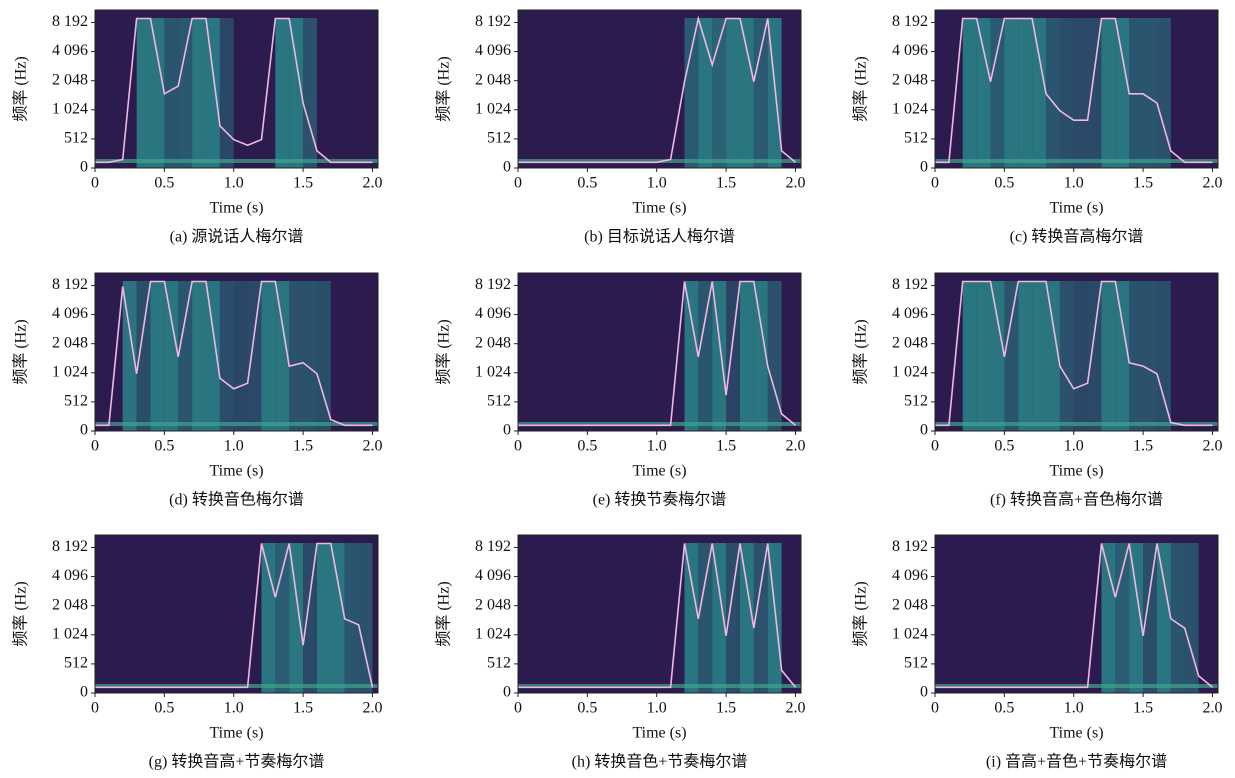 This screenshot has width=1235, height=778. Describe the element at coordinates (1076, 762) in the screenshot. I see `caption: (i) 音高+音色+节奏梅尔谱` at that location.